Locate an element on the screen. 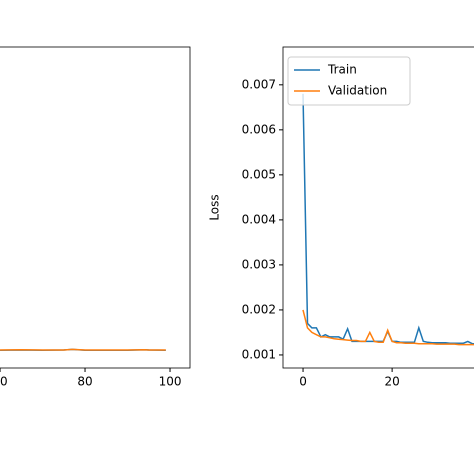 The width and height of the screenshot is (474, 474). y-tick-label: 0.005 is located at coordinates (259, 174).